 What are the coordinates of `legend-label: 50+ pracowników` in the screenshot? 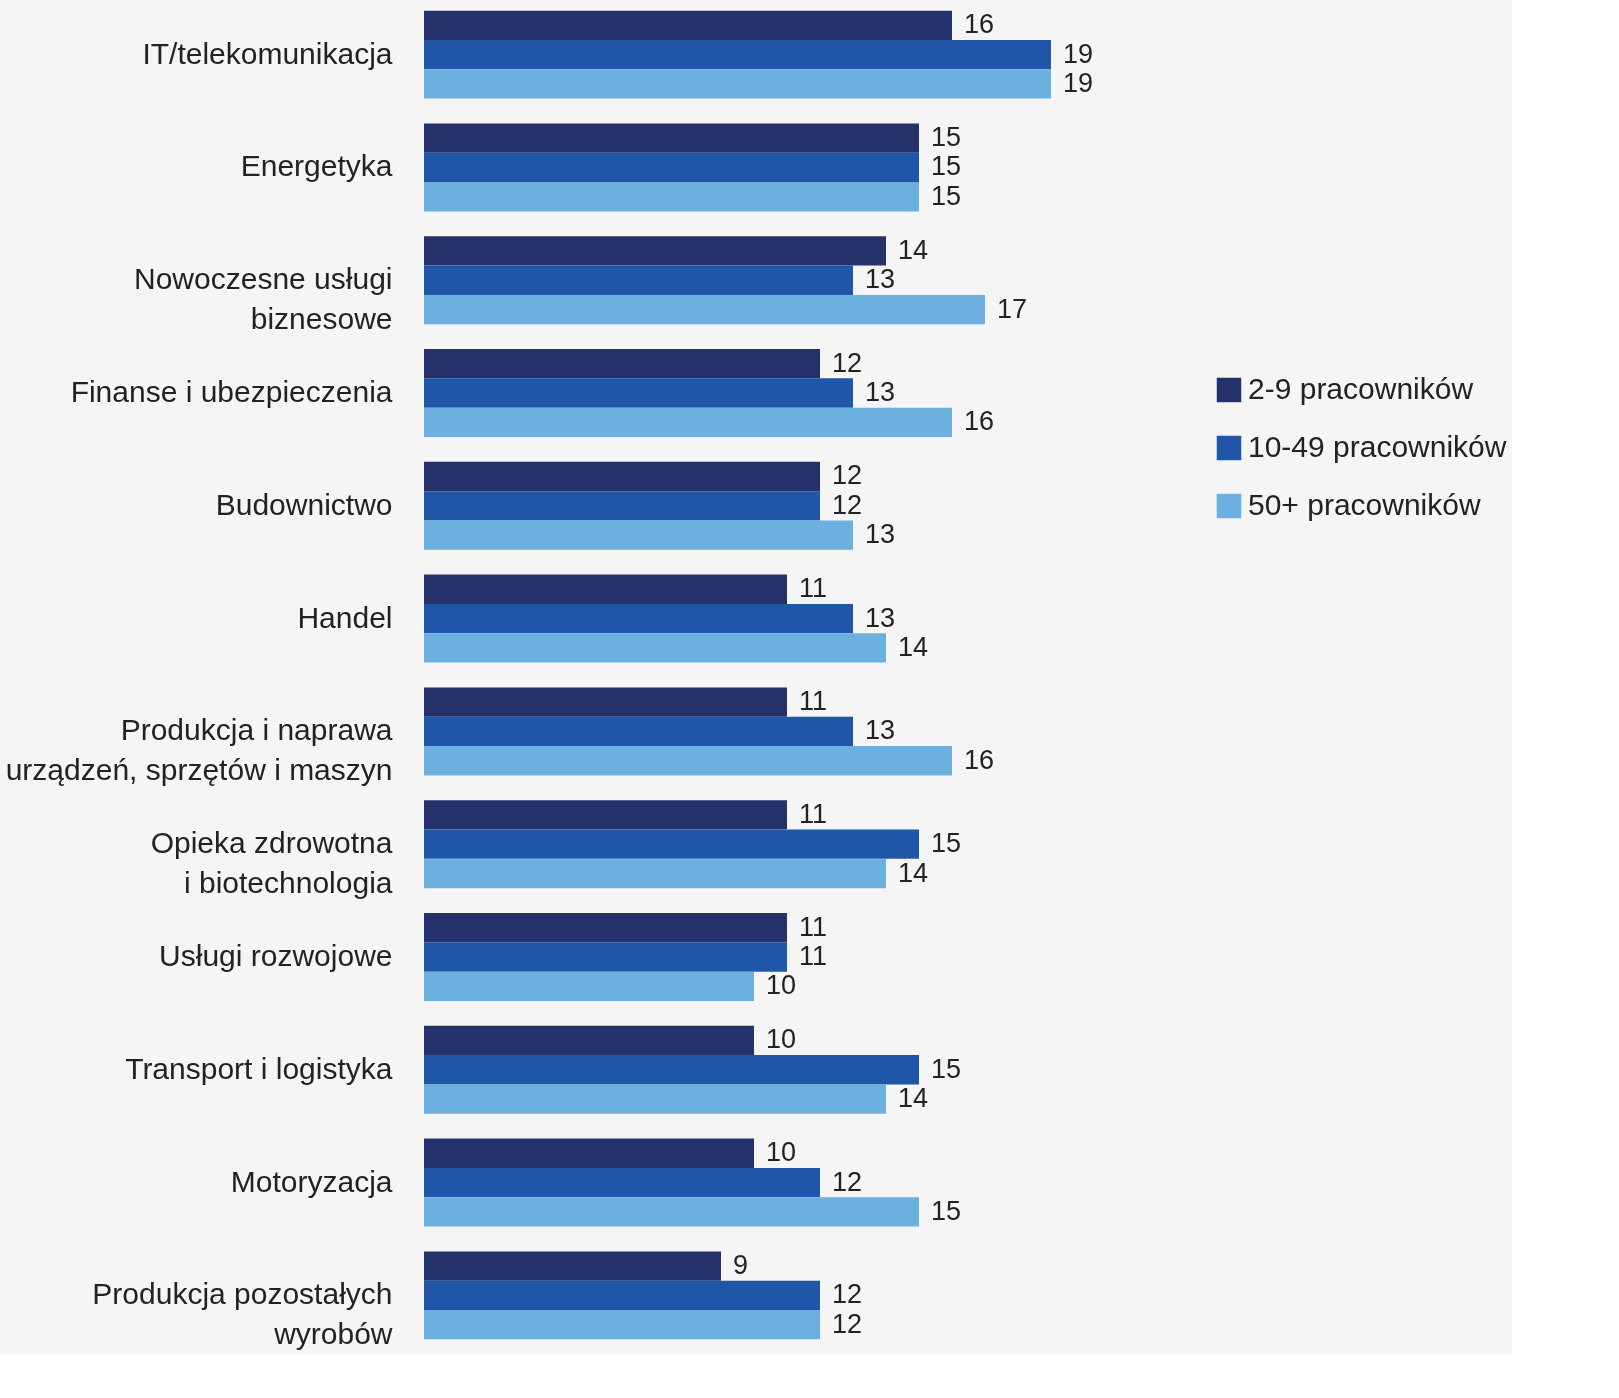 It's located at (1364, 504).